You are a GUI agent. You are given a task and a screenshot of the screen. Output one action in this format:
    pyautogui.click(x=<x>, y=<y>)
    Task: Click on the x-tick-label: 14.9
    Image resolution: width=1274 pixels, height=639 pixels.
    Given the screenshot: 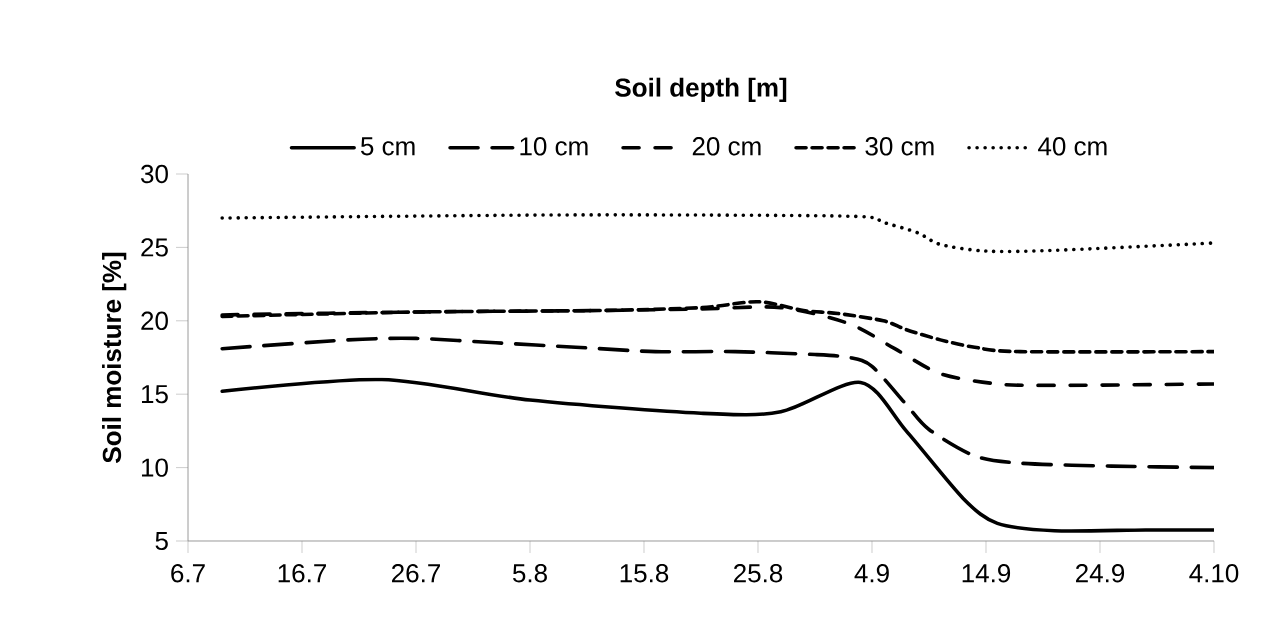 What is the action you would take?
    pyautogui.click(x=986, y=573)
    